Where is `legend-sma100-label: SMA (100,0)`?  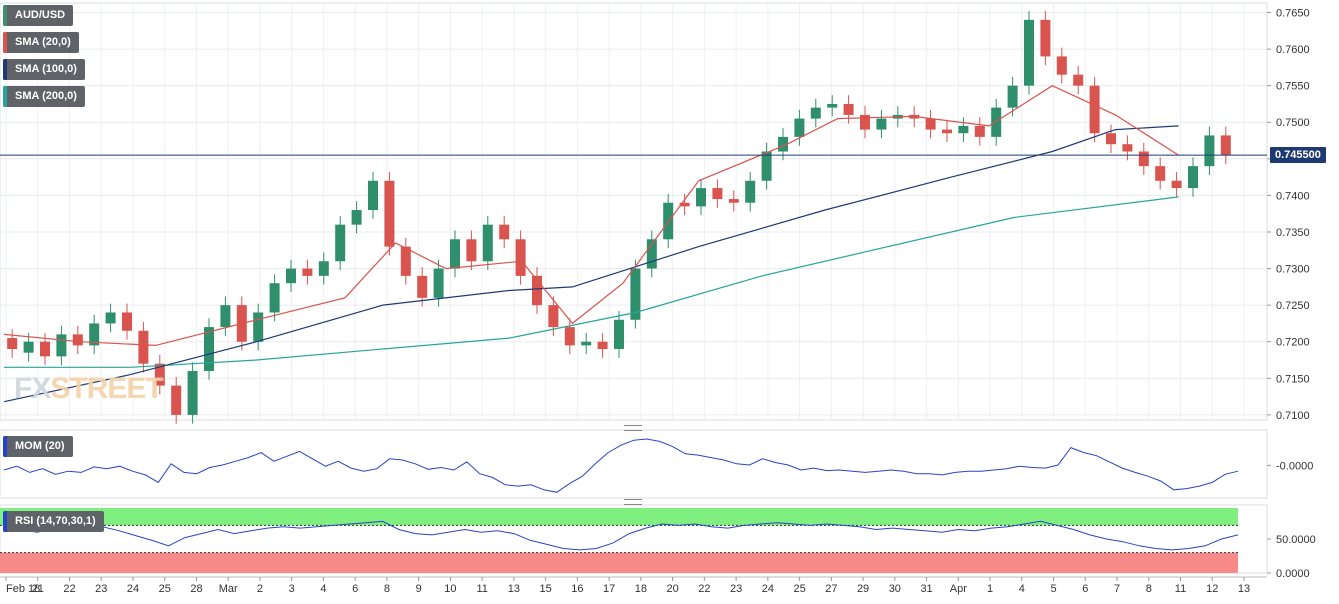
legend-sma100-label: SMA (100,0) is located at coordinates (46, 69).